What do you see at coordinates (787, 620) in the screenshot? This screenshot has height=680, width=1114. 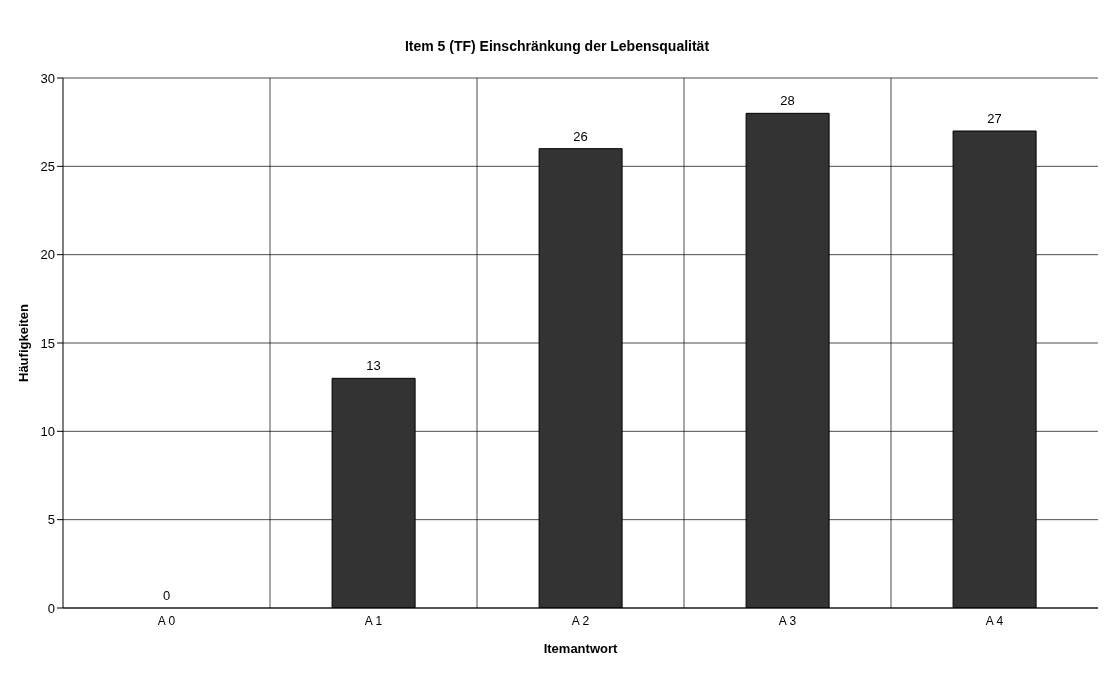 I see `x-tick-label: A 3` at bounding box center [787, 620].